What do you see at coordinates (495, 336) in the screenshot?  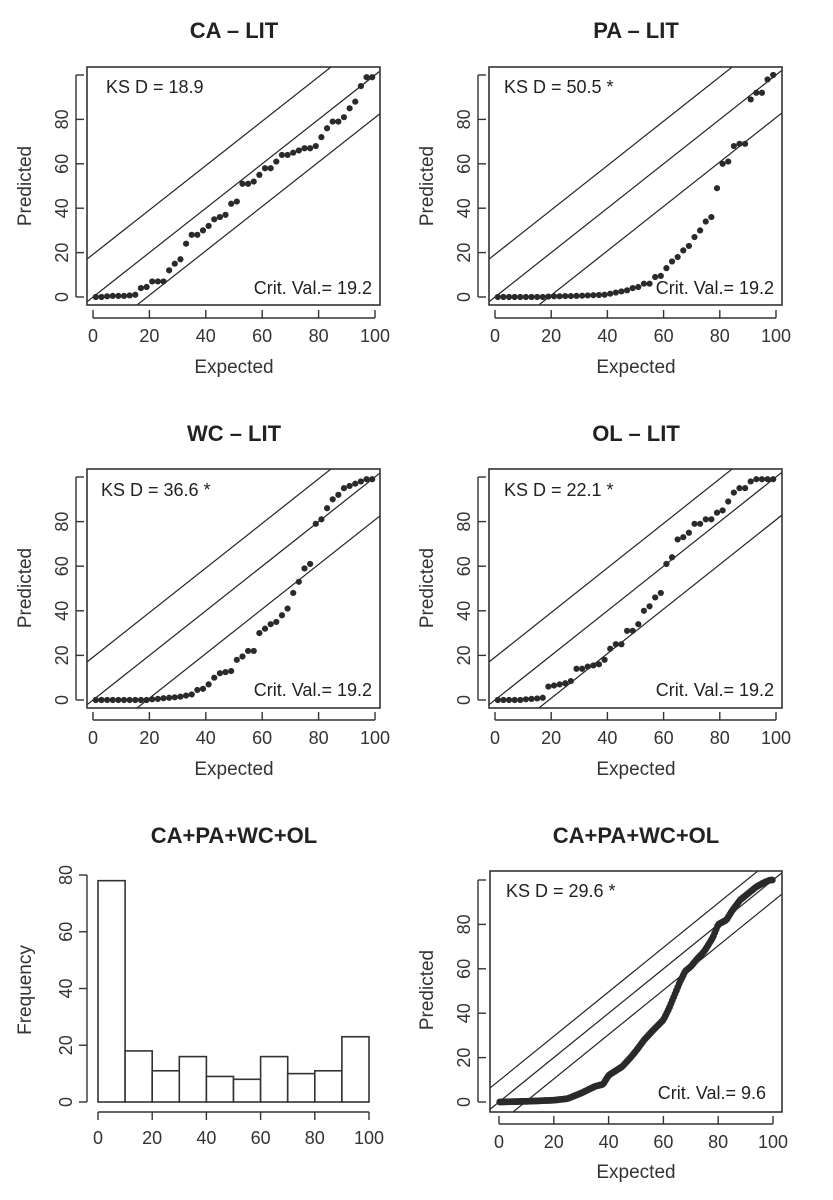 I see `x-tick-label: 0` at bounding box center [495, 336].